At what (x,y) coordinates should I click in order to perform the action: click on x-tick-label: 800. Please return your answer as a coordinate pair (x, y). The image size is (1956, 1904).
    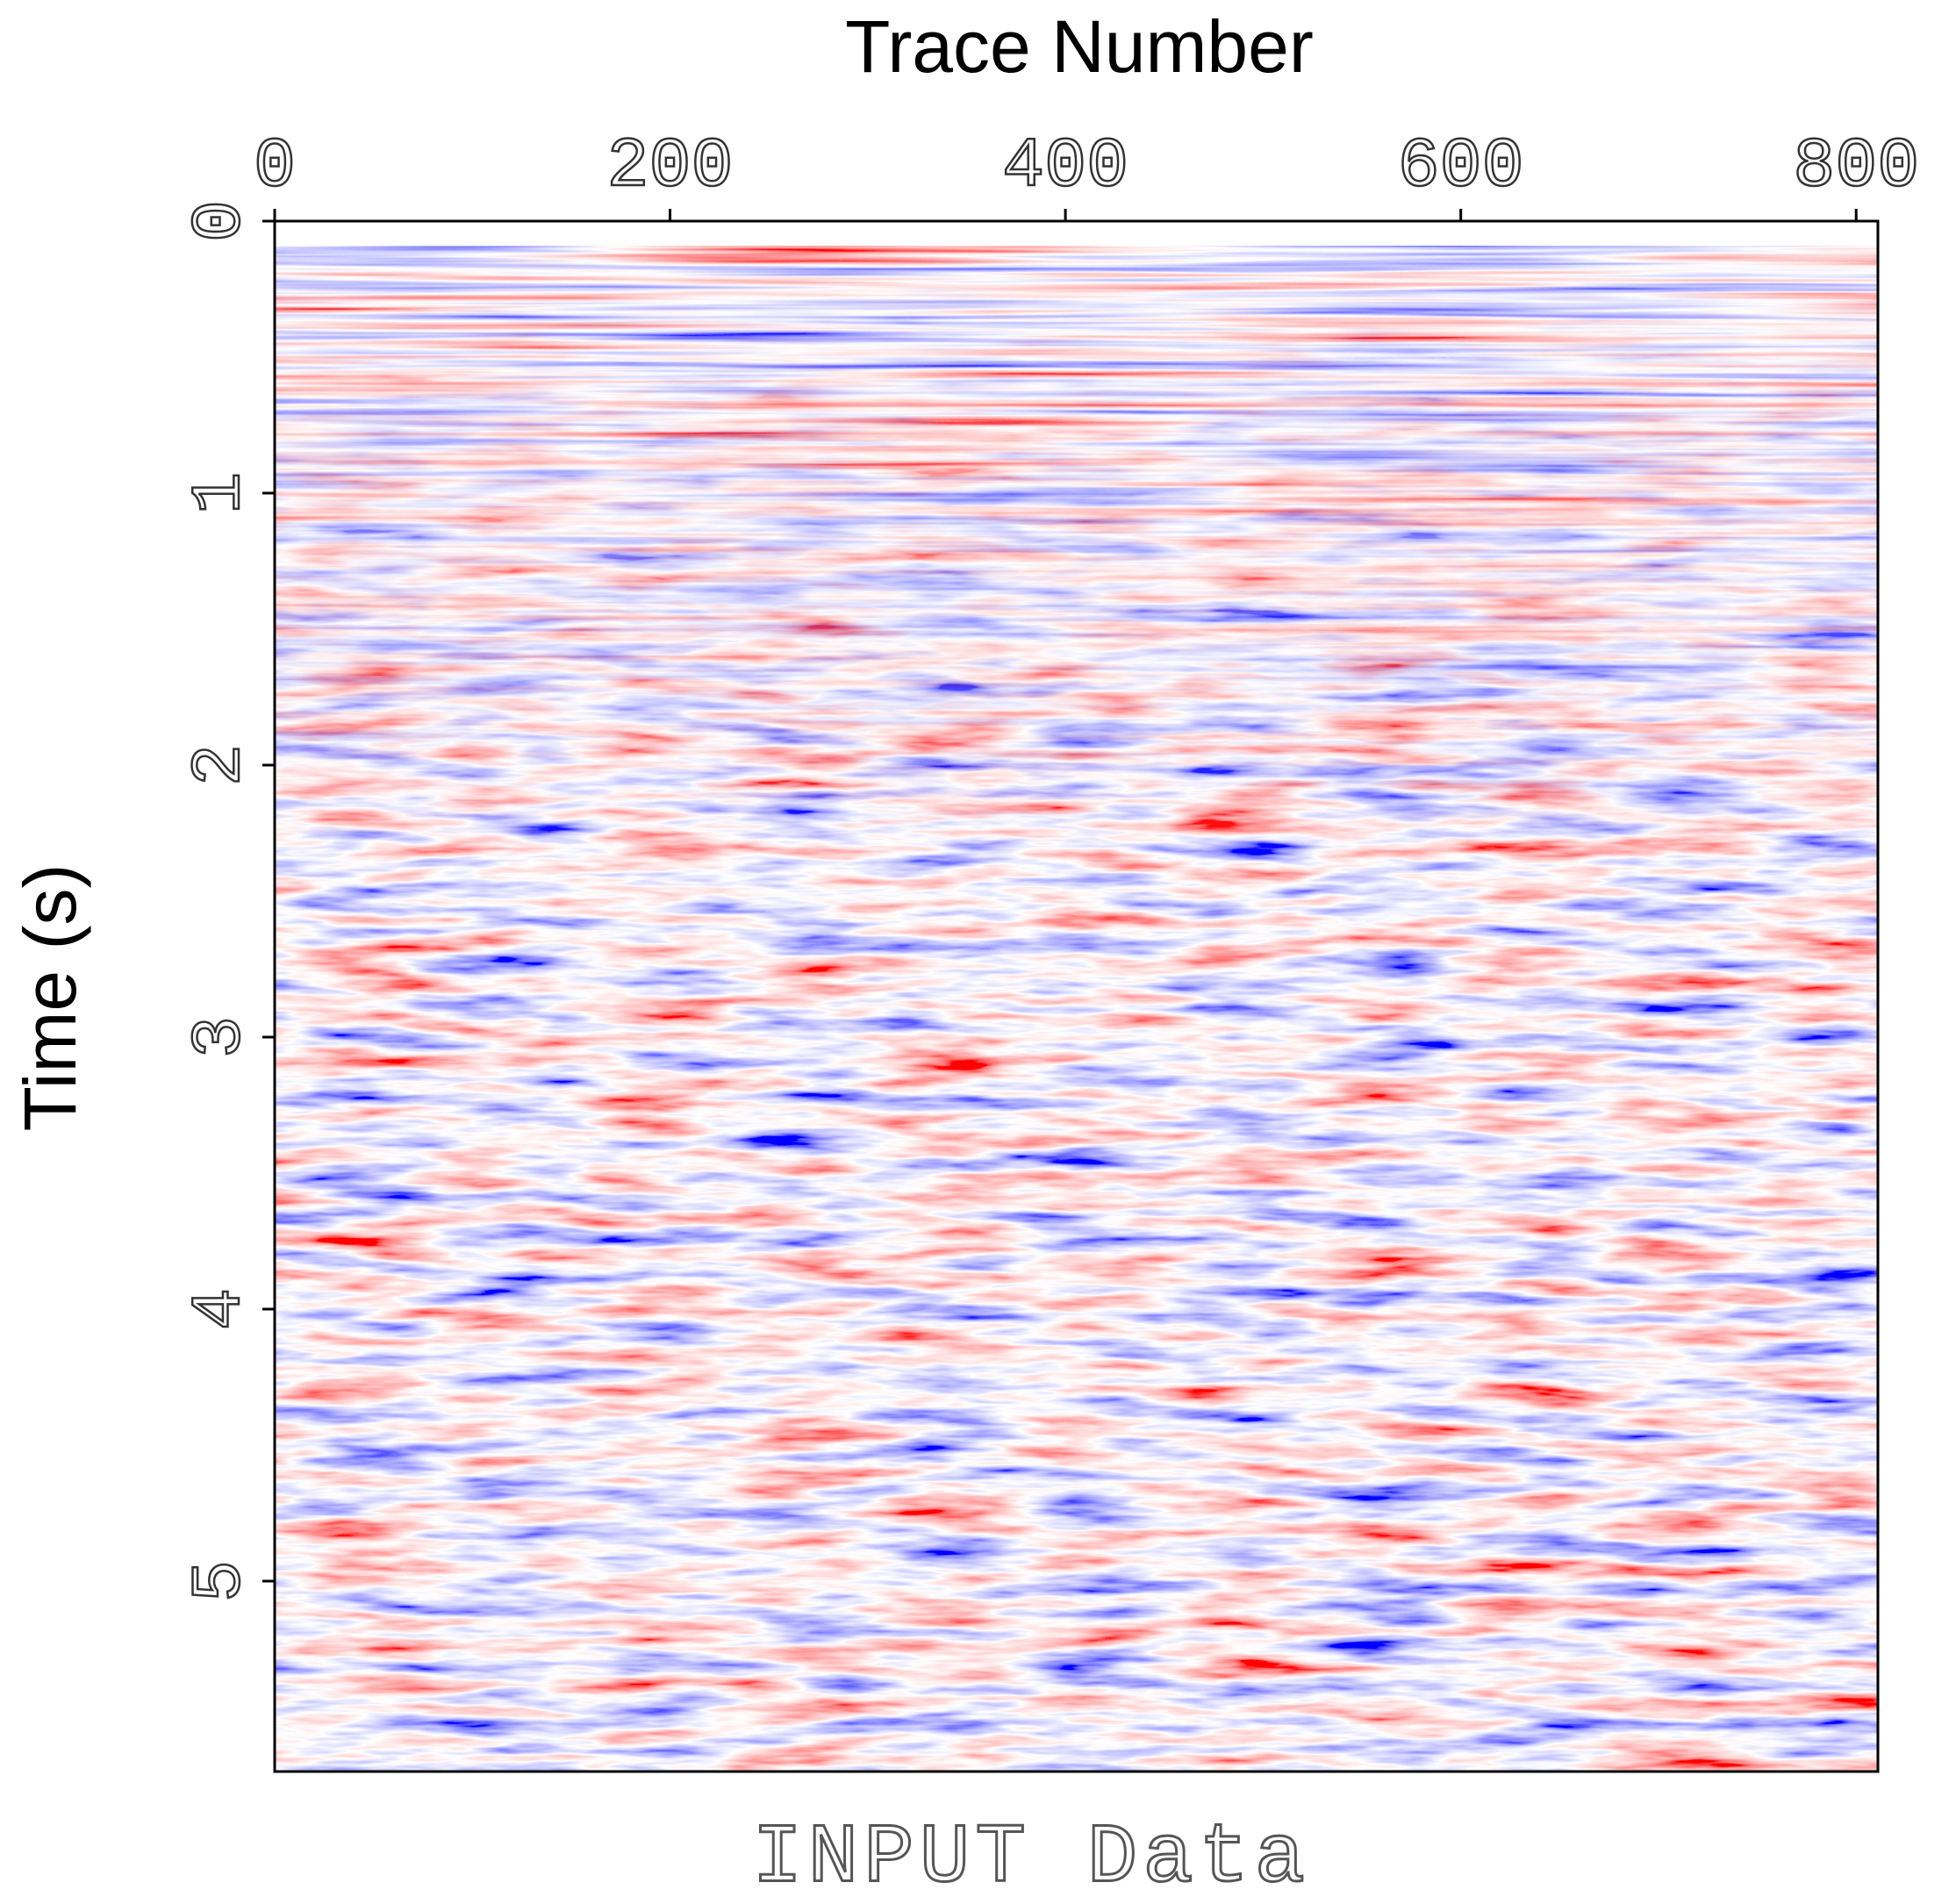
    Looking at the image, I should click on (1856, 167).